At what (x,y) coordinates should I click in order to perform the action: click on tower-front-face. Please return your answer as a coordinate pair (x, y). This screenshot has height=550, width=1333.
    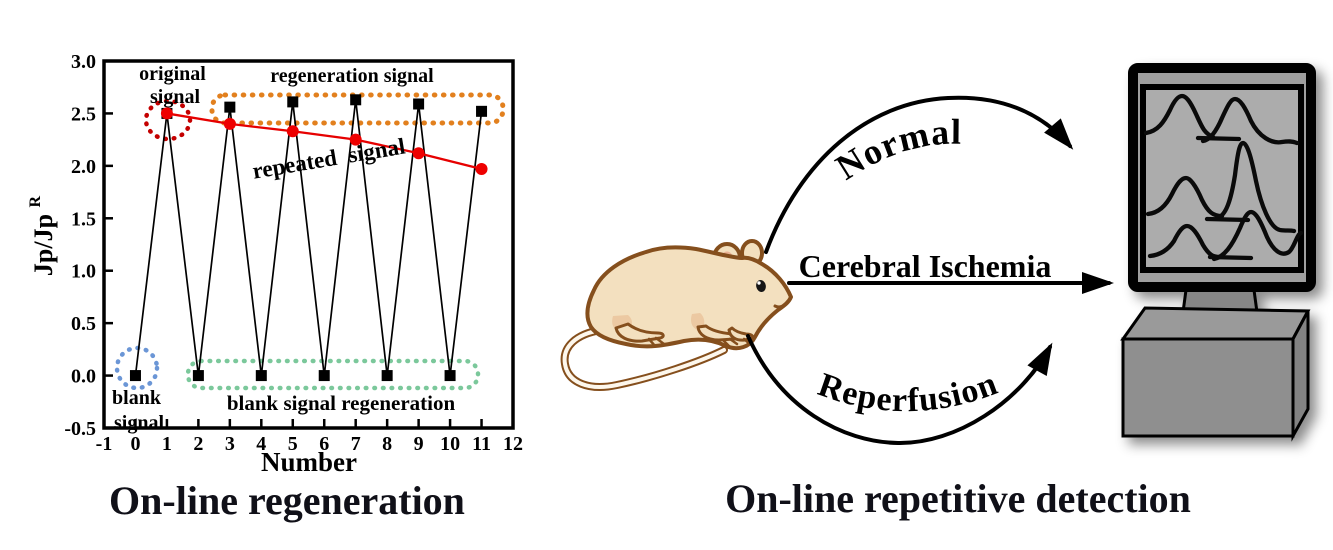
    Looking at the image, I should click on (1208, 387).